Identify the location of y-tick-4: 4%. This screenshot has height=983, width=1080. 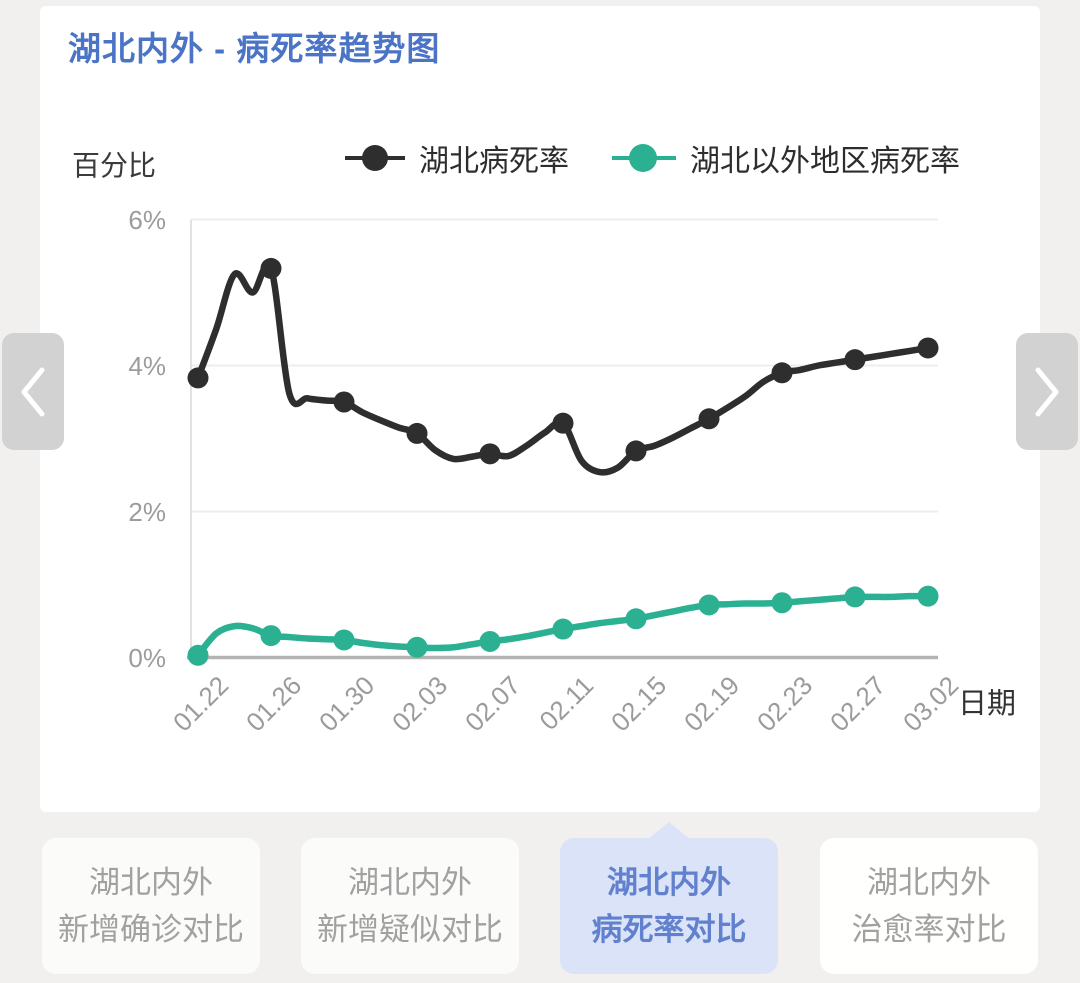
(147, 366).